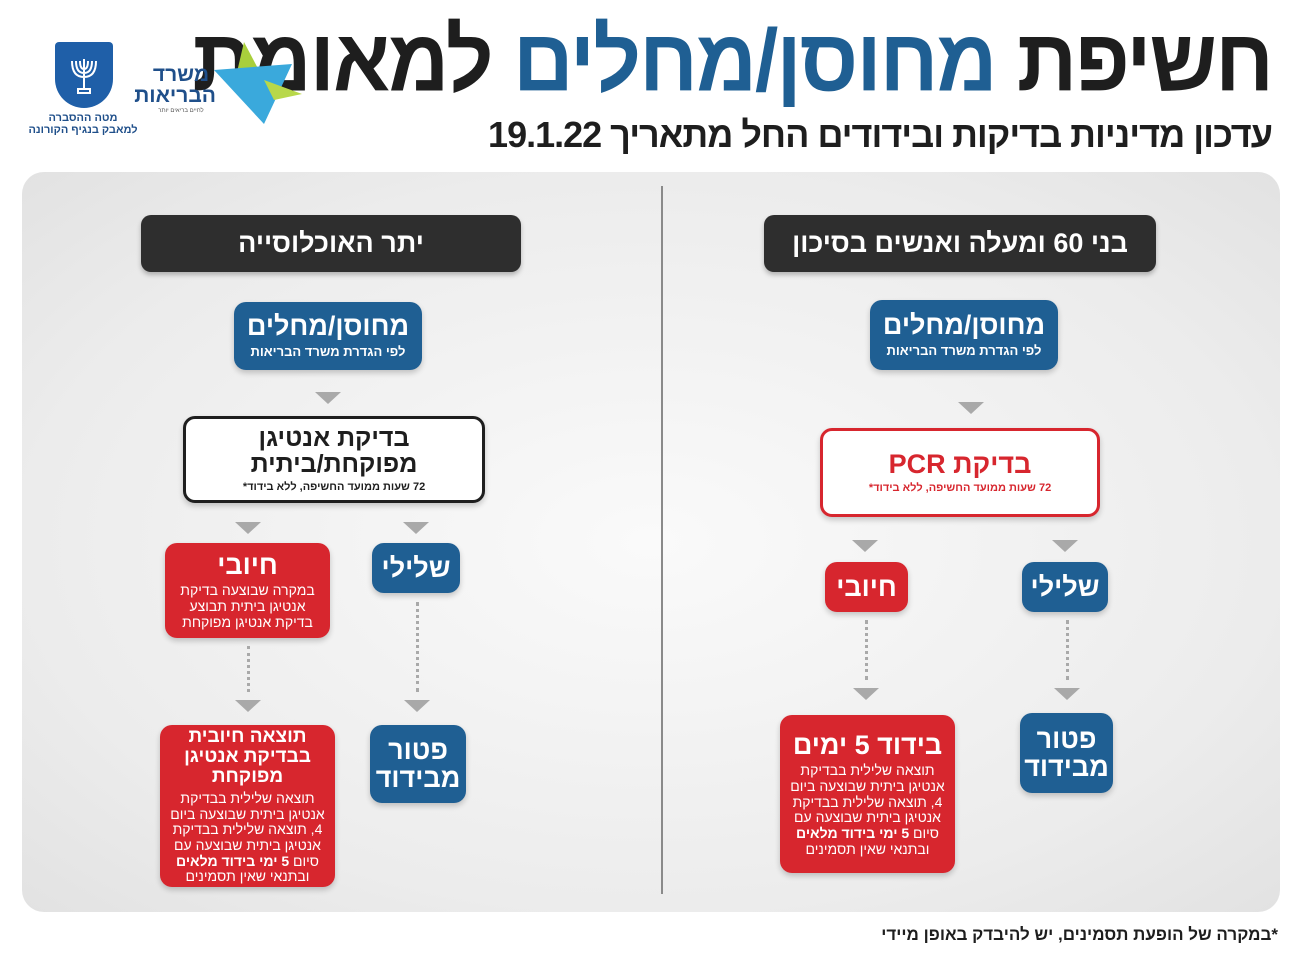 The image size is (1300, 957). I want to click on general-population-header: יתר האוכלוסייה, so click(331, 243).